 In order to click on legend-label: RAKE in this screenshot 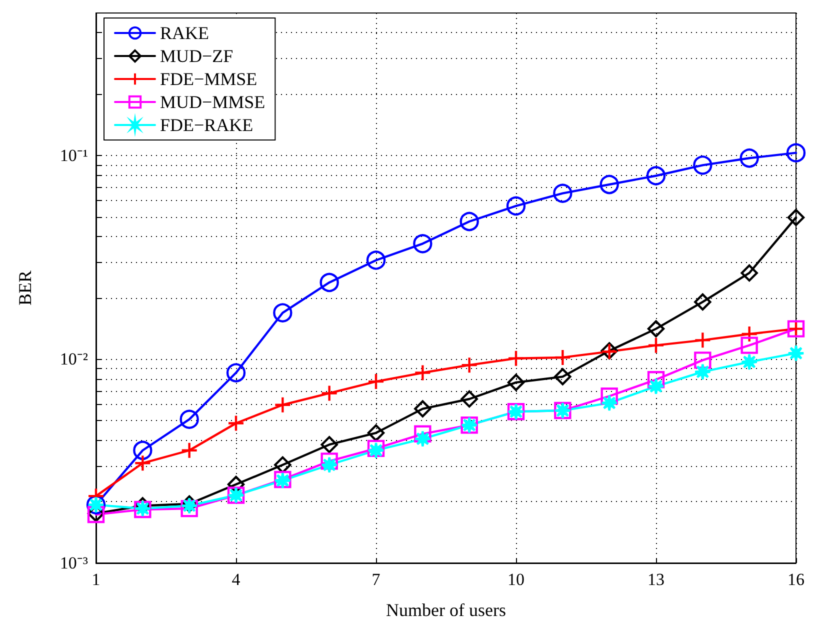, I will do `click(185, 33)`.